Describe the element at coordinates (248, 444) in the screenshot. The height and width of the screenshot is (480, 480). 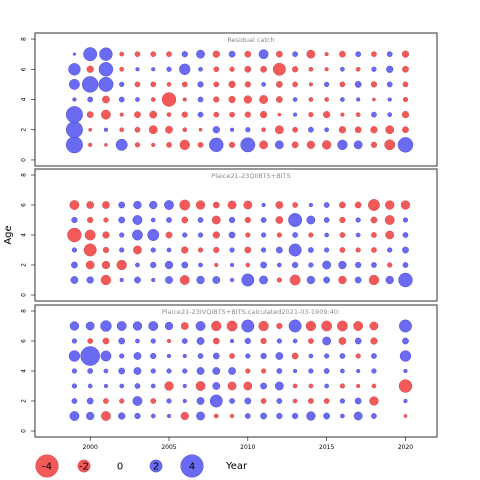
I see `x-axis: 2000 2005 2010 2015 2020` at that location.